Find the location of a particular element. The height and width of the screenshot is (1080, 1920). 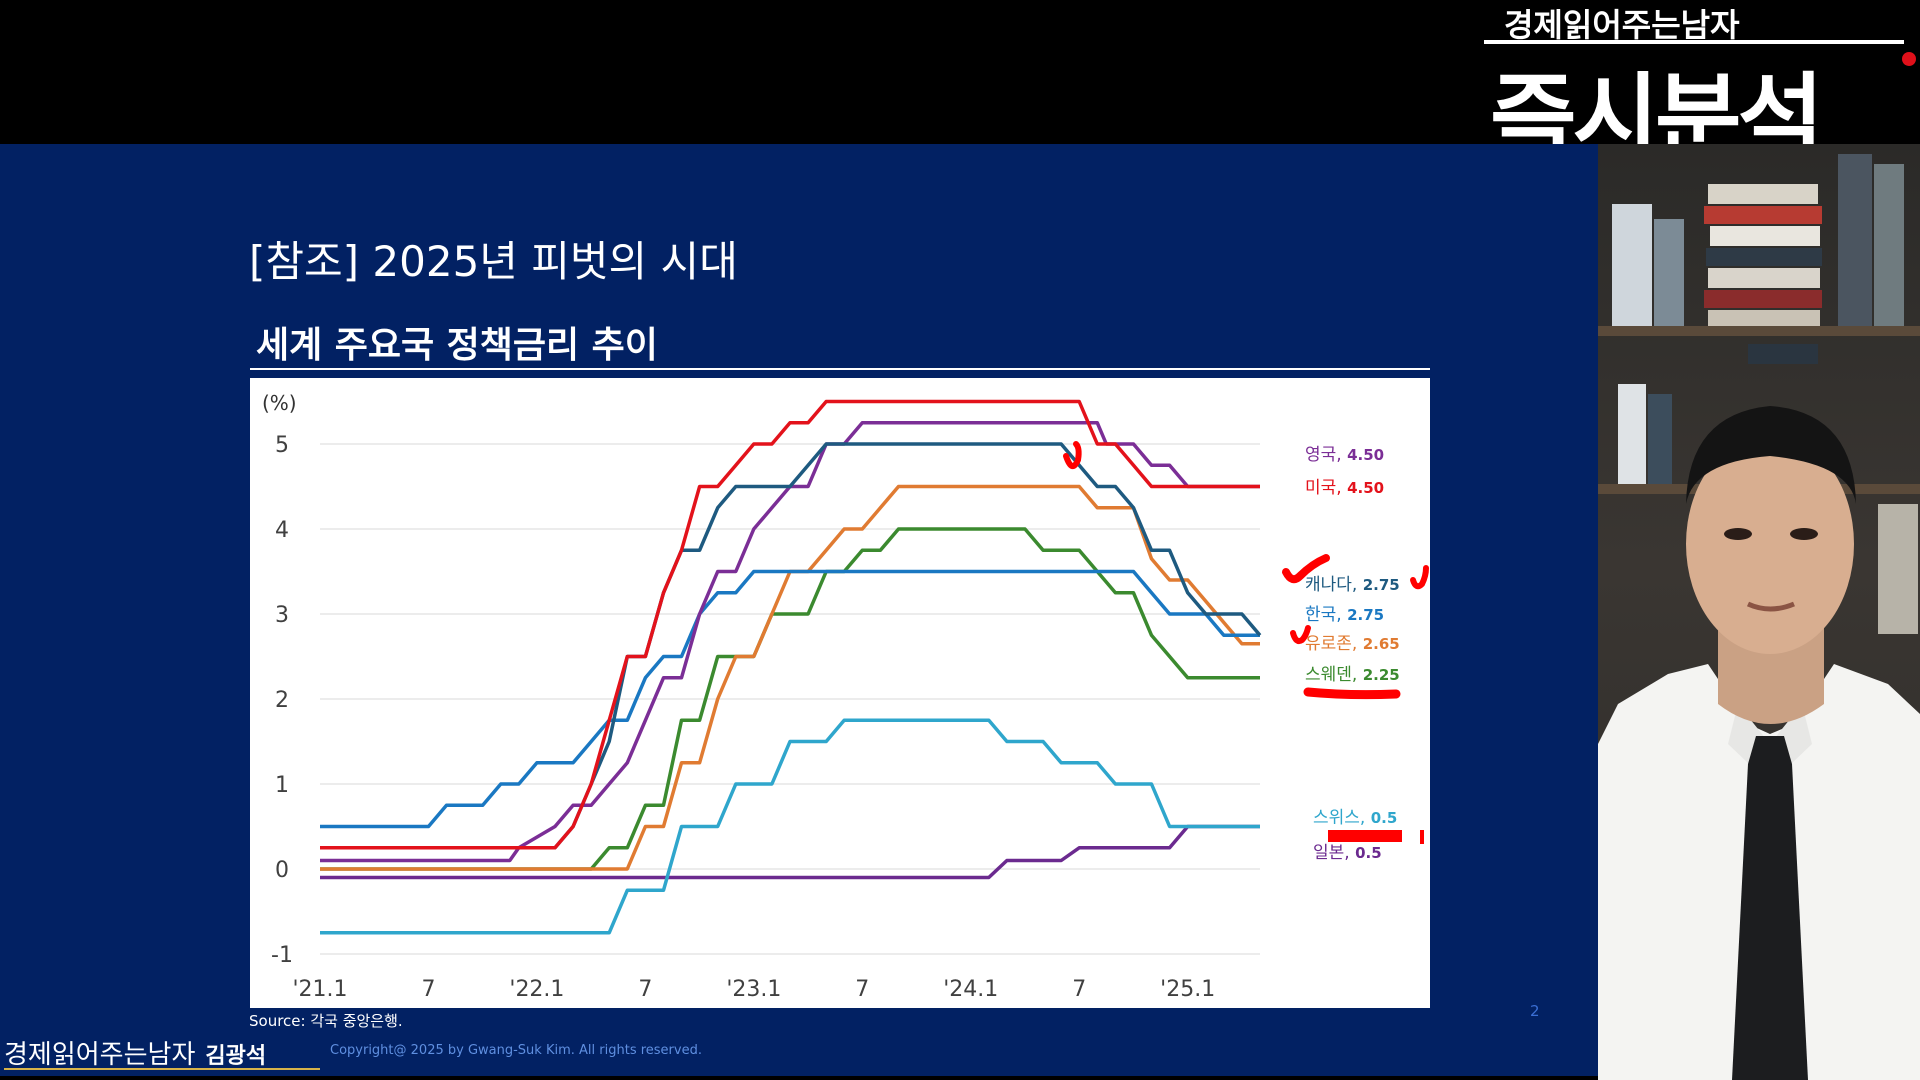

y-tick-label: 5 is located at coordinates (282, 445).